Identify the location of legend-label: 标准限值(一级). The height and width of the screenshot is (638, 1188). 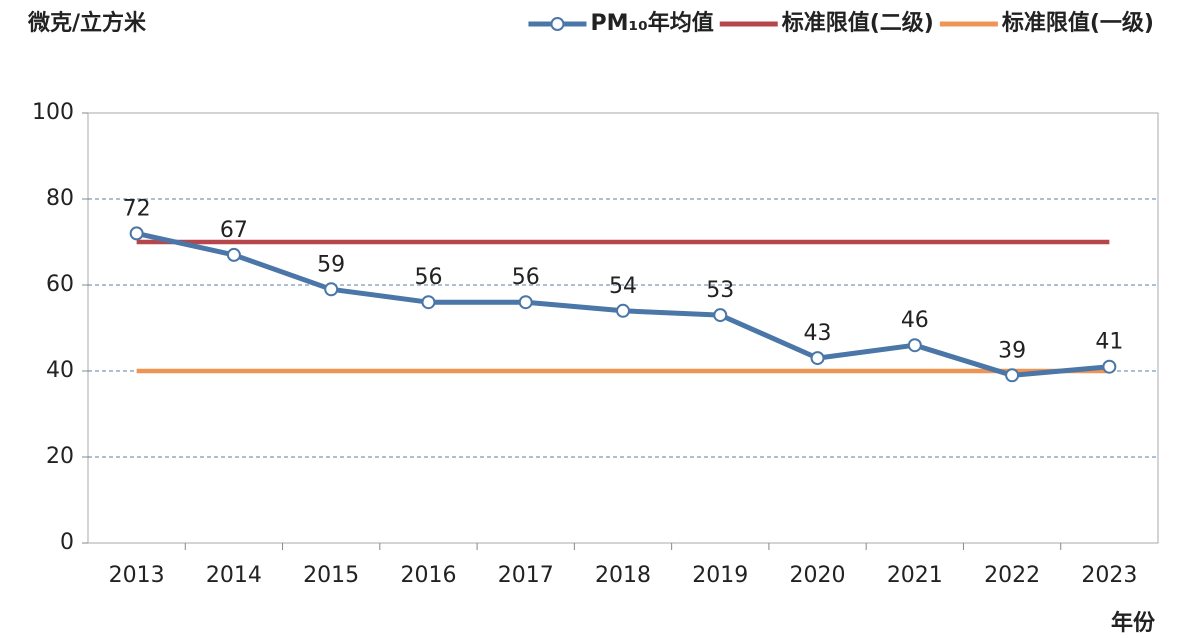
(1078, 23).